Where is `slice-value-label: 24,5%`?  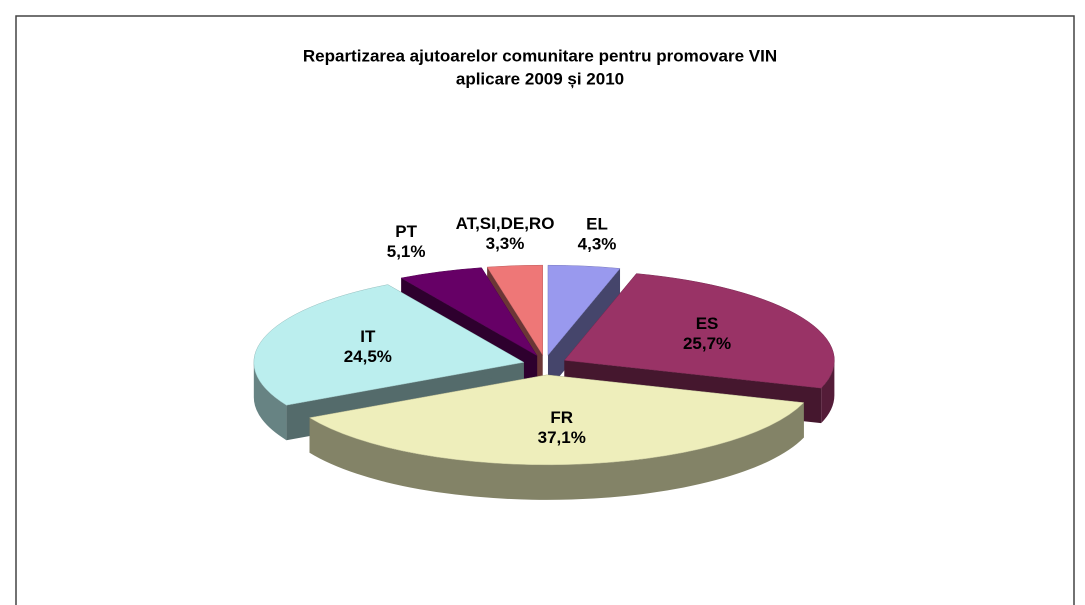 slice-value-label: 24,5% is located at coordinates (368, 356).